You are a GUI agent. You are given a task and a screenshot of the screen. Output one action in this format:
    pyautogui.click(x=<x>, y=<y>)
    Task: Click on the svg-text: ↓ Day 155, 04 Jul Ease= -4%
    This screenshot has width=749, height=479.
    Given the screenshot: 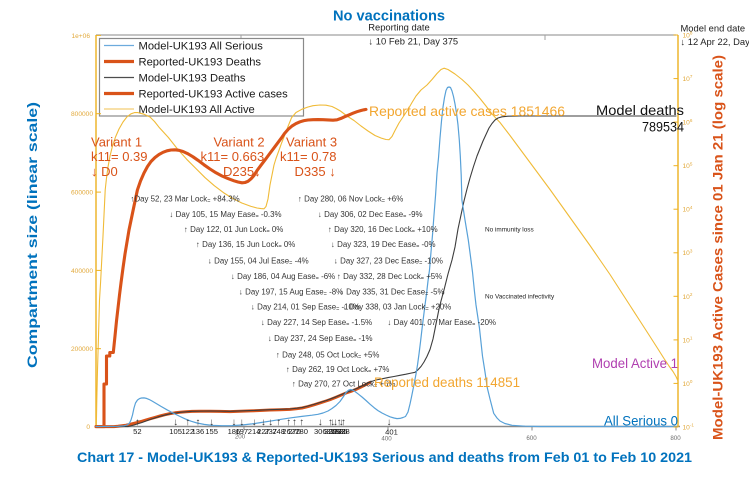 What is the action you would take?
    pyautogui.click(x=258, y=262)
    